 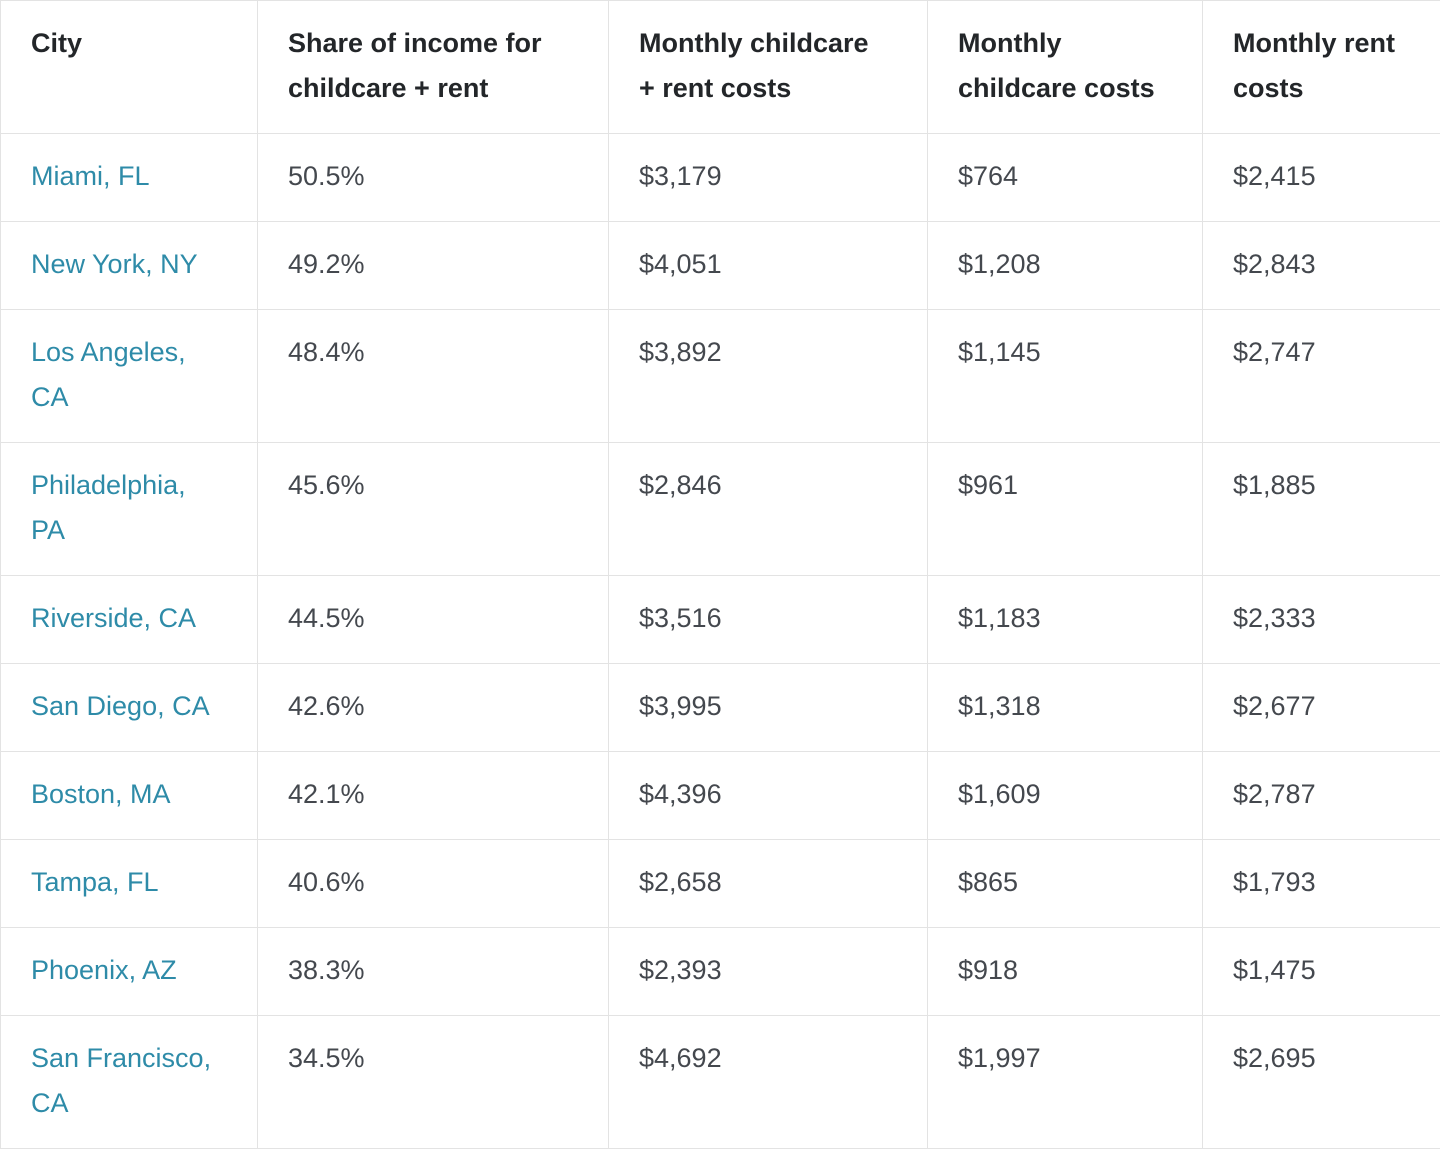 I want to click on childcare-rent-cell: $4,396, so click(x=768, y=796).